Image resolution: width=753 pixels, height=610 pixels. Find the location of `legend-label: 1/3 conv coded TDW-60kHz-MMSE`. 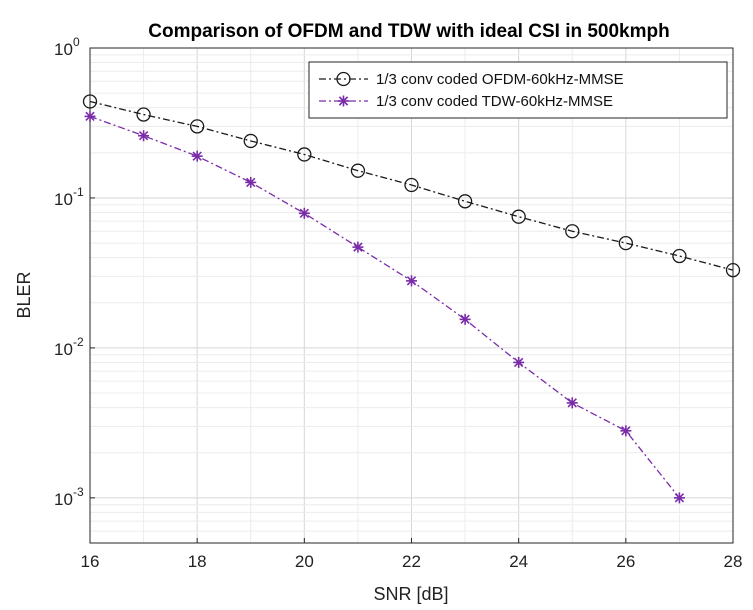

legend-label: 1/3 conv coded TDW-60kHz-MMSE is located at coordinates (494, 101).